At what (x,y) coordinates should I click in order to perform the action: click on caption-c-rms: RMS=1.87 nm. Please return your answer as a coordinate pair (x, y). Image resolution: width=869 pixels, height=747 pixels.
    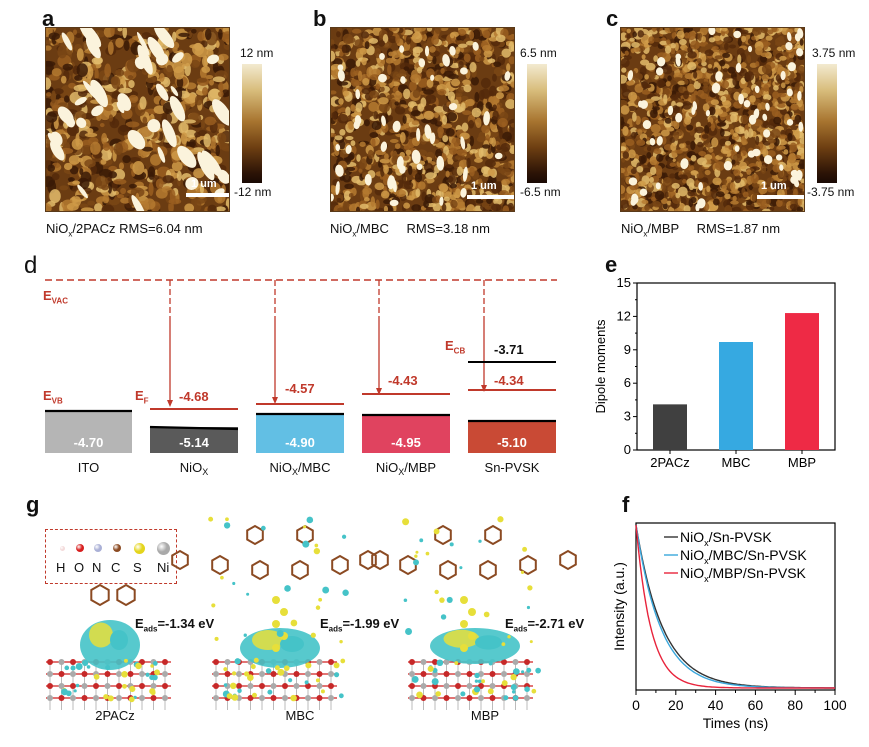
    Looking at the image, I should click on (738, 228).